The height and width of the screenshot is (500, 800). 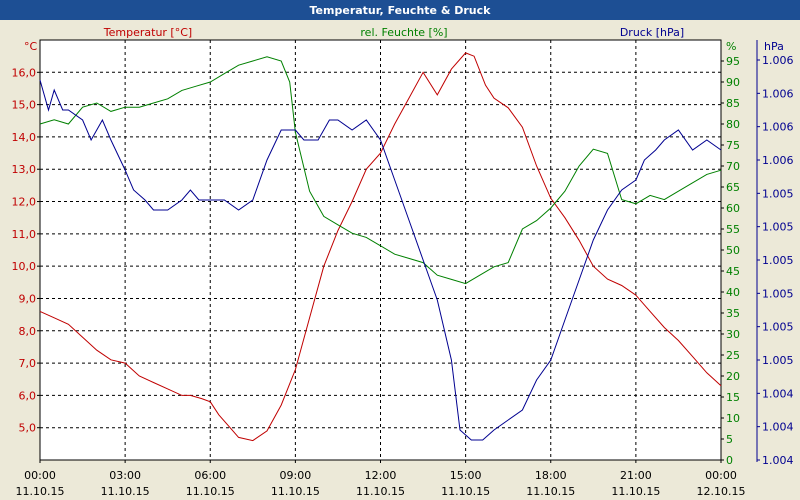 What do you see at coordinates (551, 475) in the screenshot?
I see `x-tick-time: 18:00` at bounding box center [551, 475].